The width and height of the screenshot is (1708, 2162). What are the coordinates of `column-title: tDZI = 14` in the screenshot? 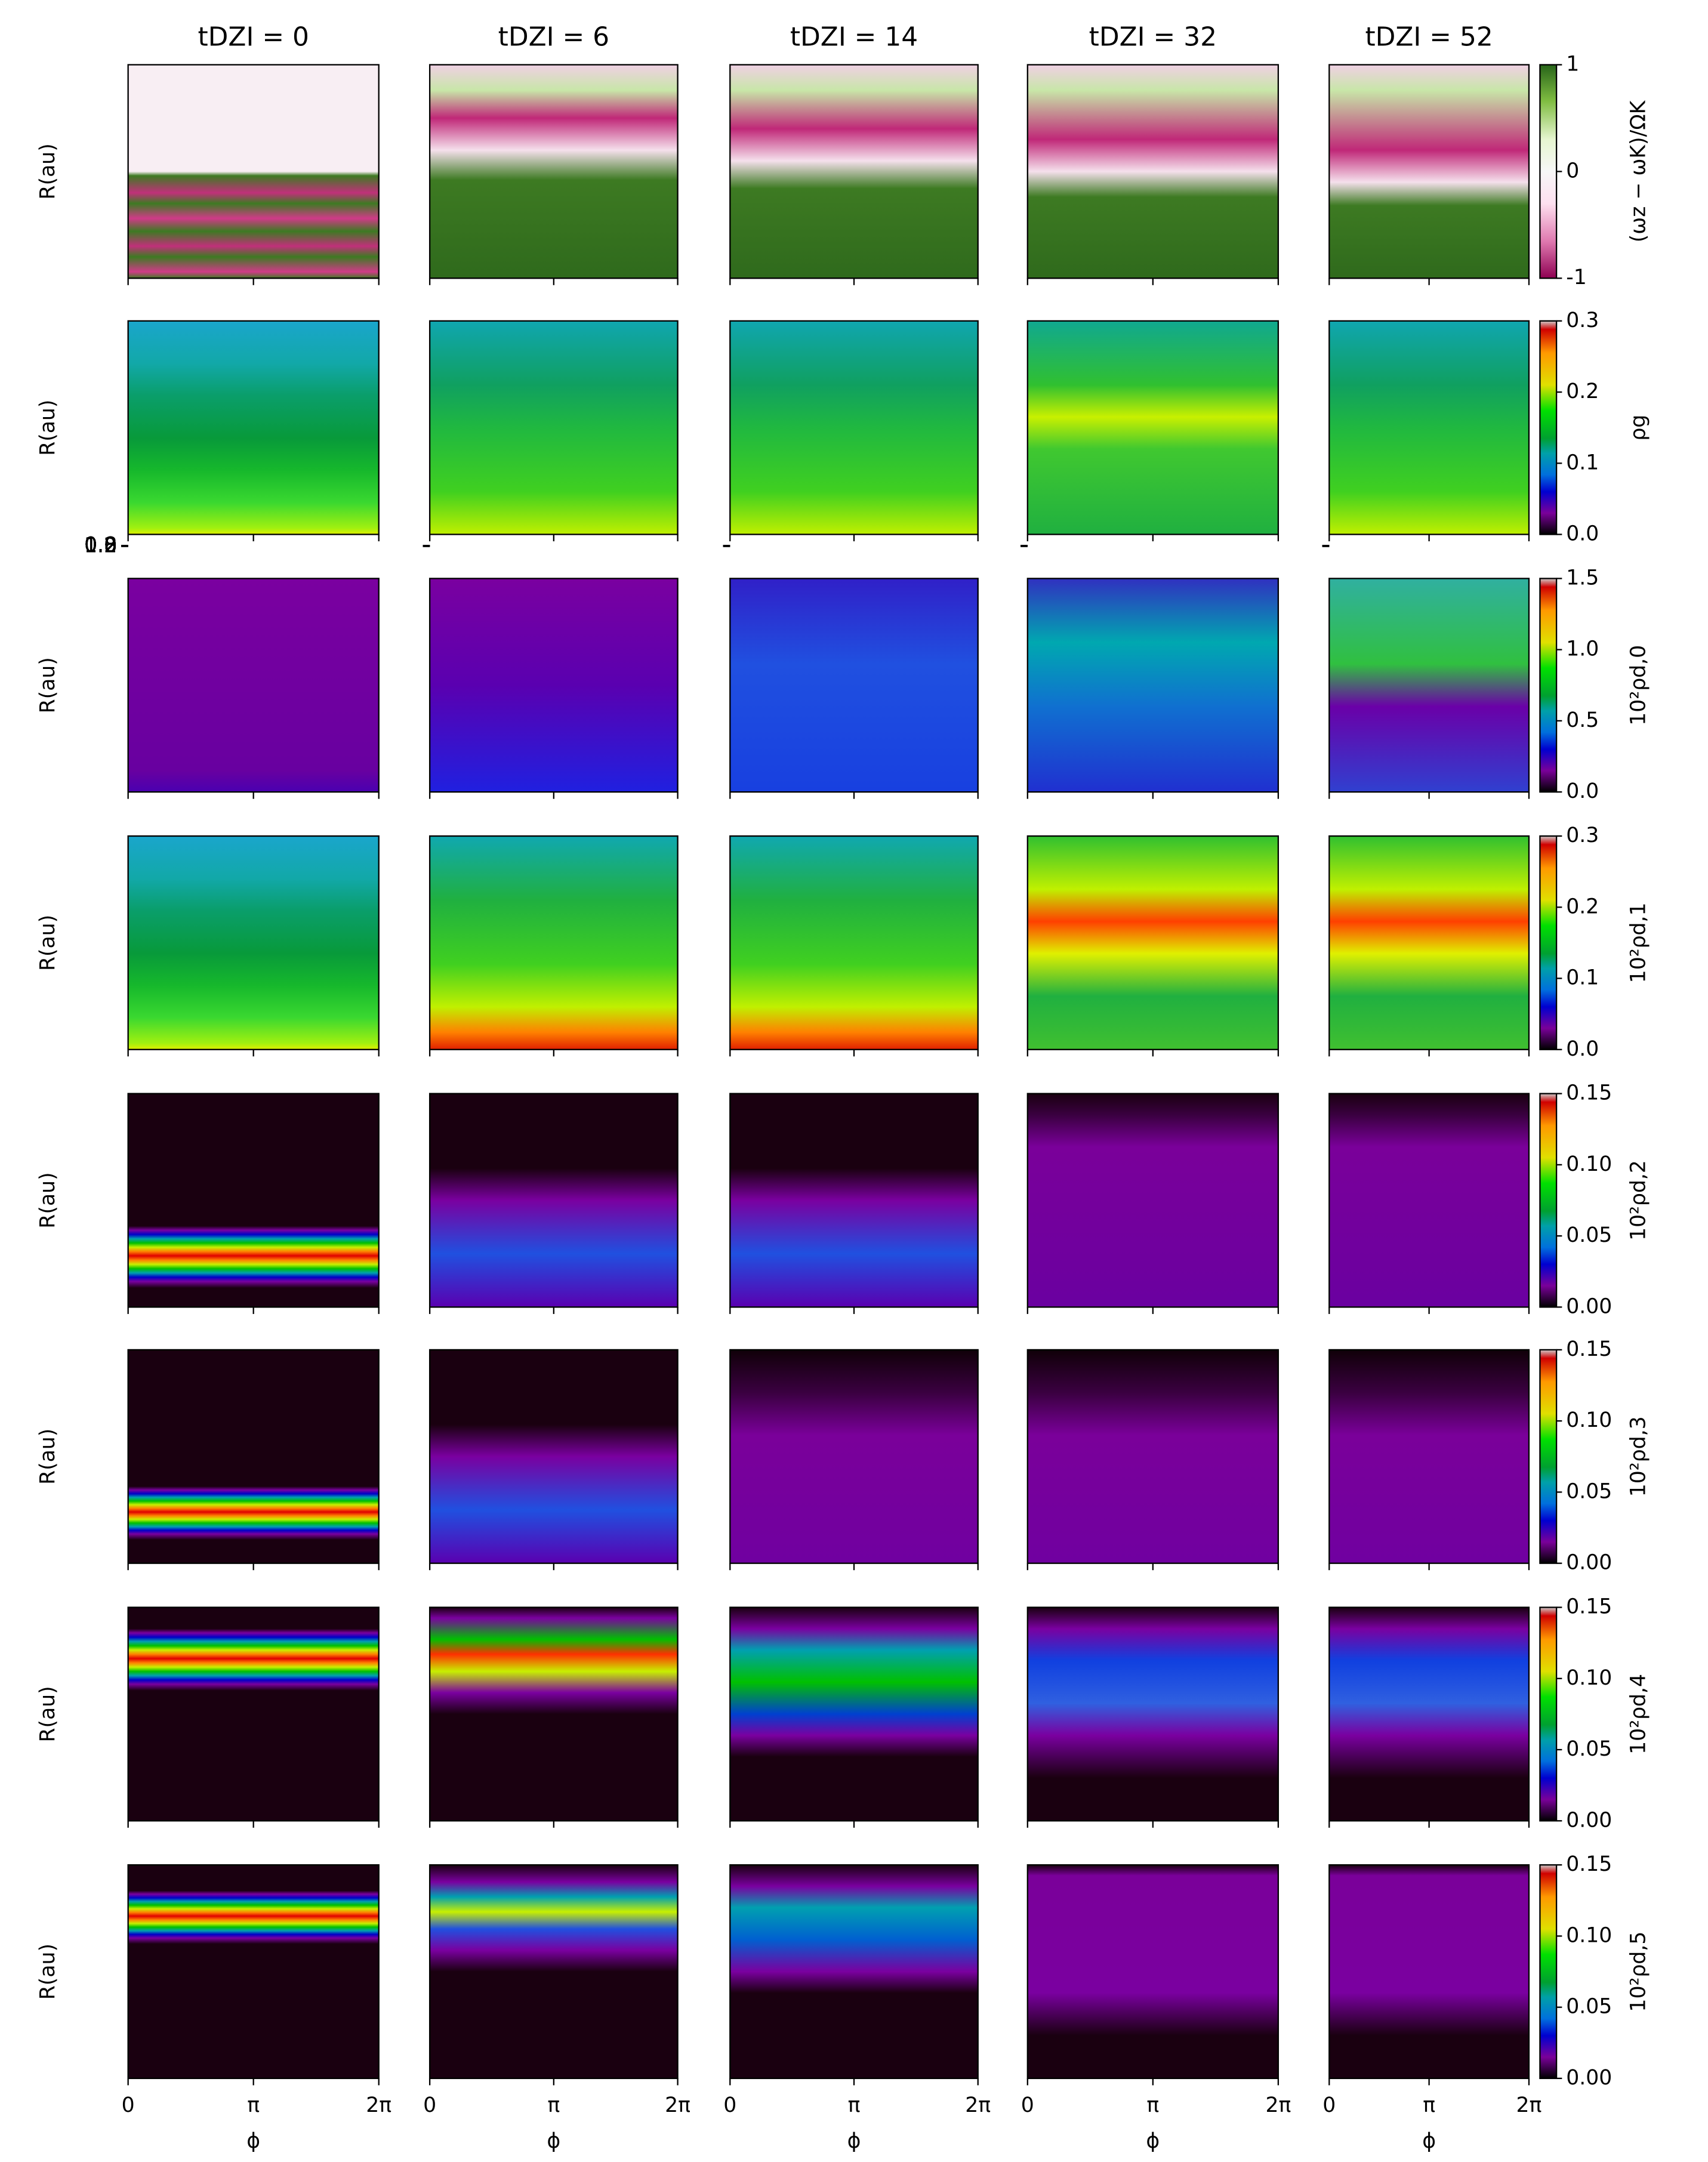 It's located at (854, 37).